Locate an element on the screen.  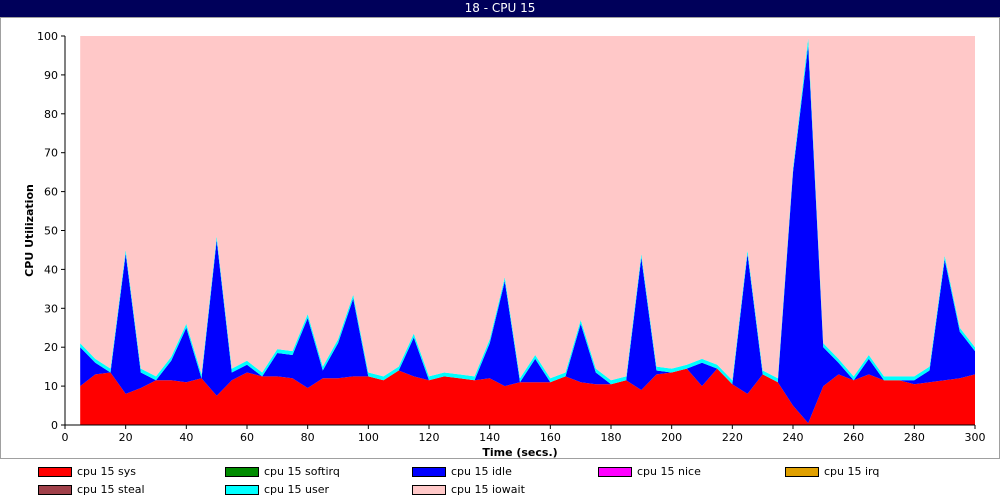
x-axis-label: Time (secs.) is located at coordinates (519, 452).